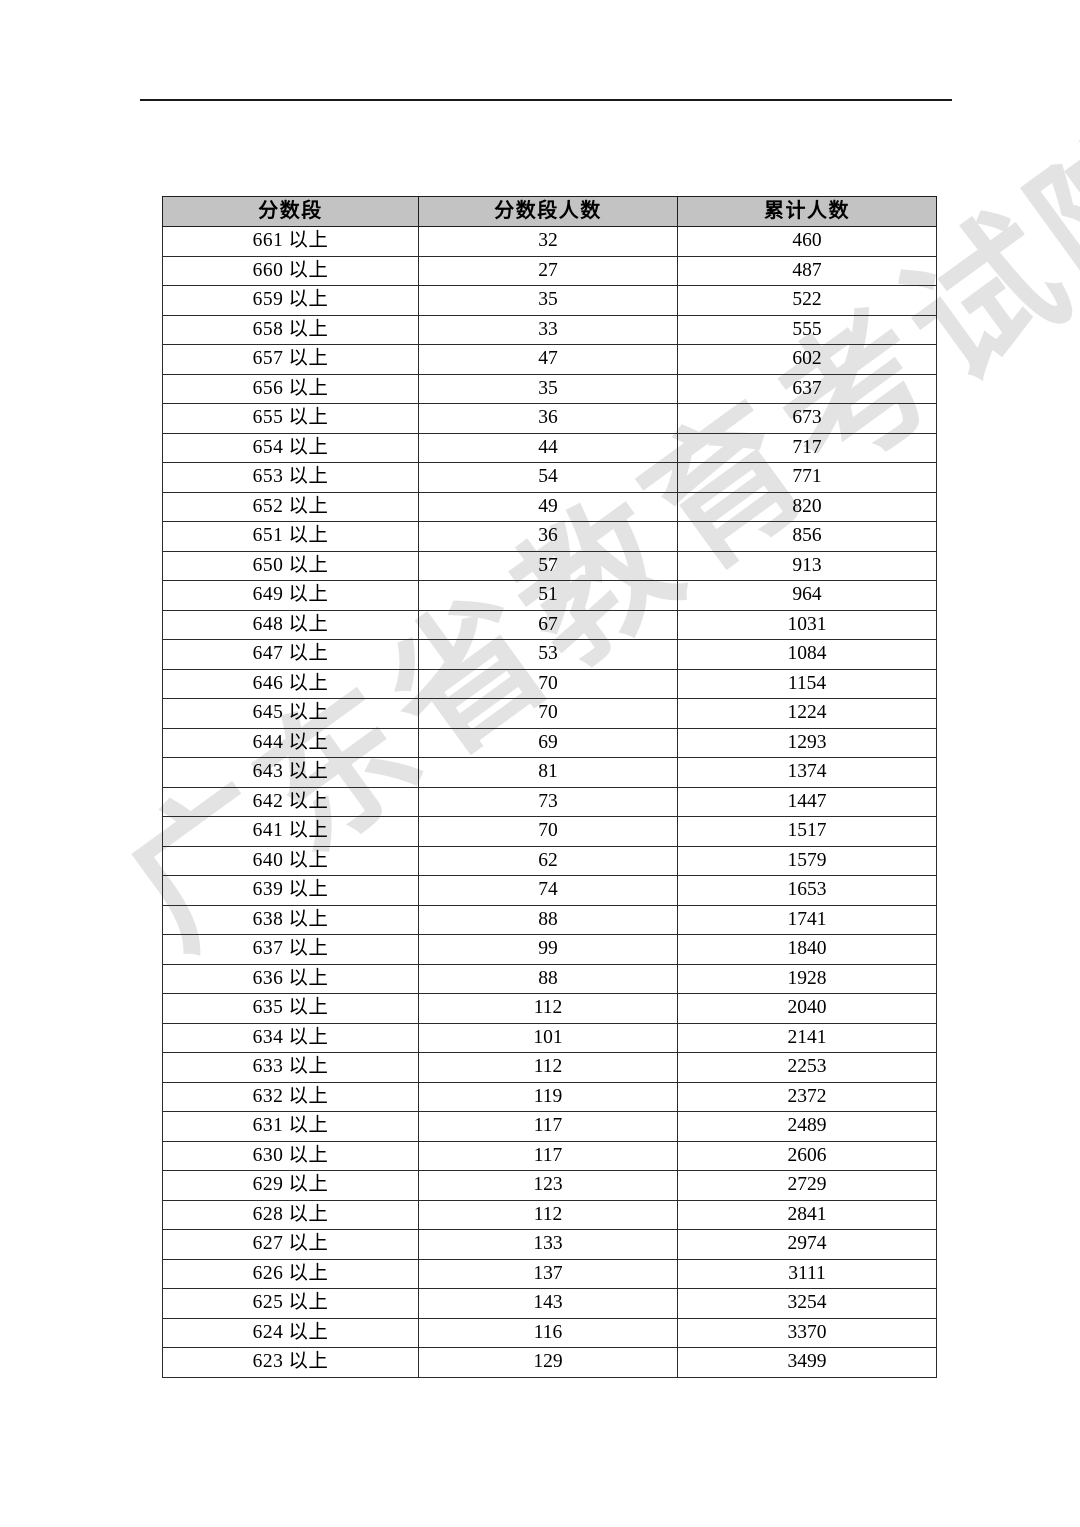 The image size is (1080, 1527). I want to click on table-row: 661 以上 32 460, so click(549, 241).